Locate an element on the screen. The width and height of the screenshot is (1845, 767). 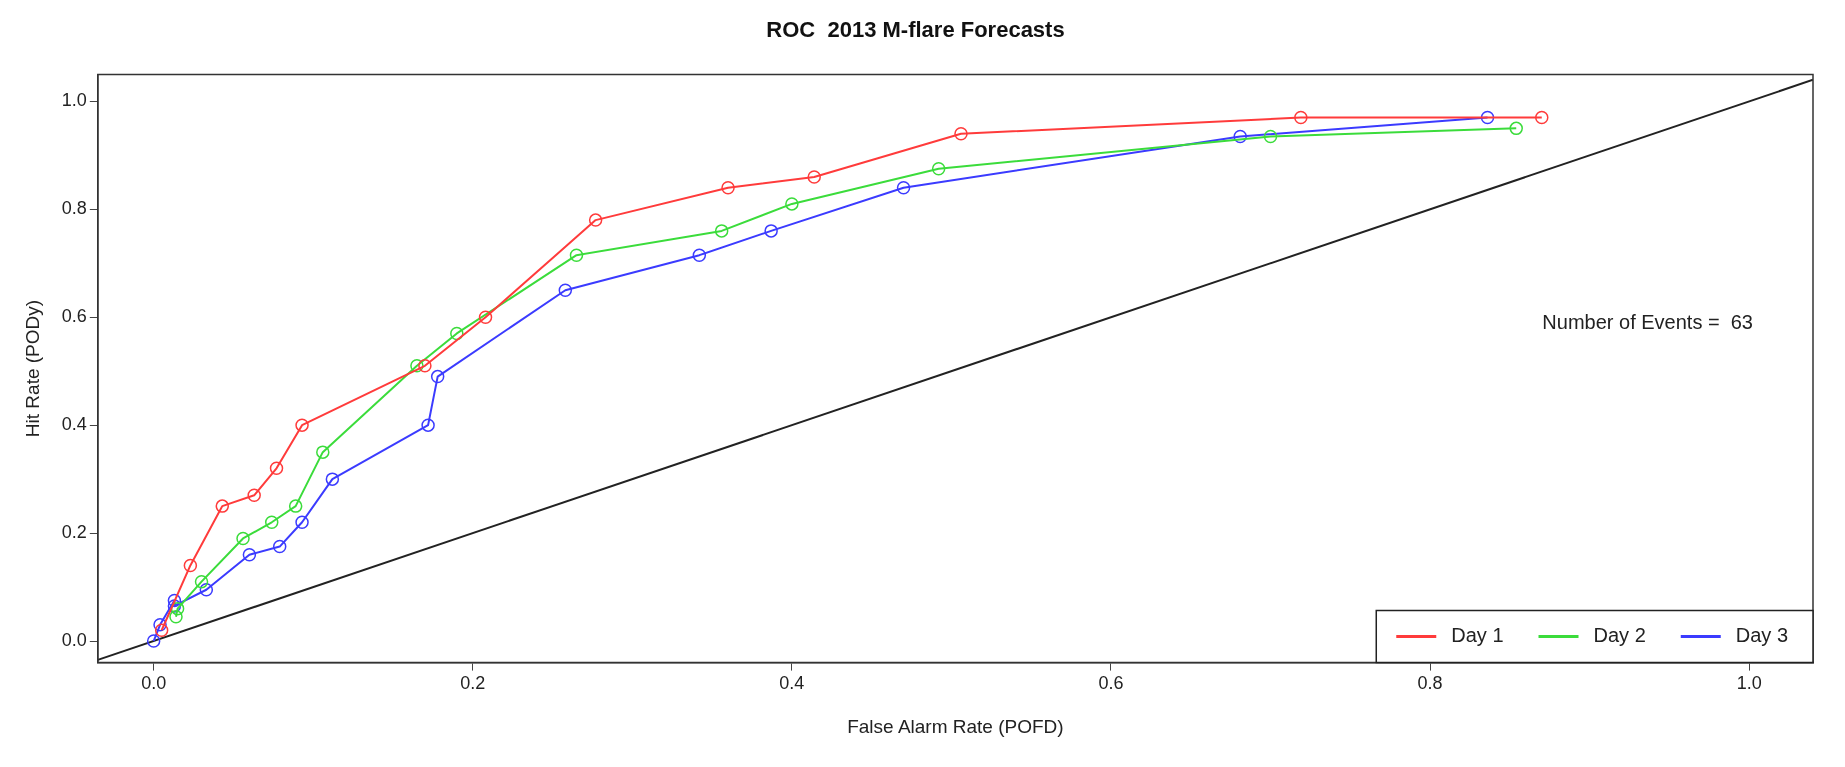
y-tick-label: 1.0 is located at coordinates (74, 100).